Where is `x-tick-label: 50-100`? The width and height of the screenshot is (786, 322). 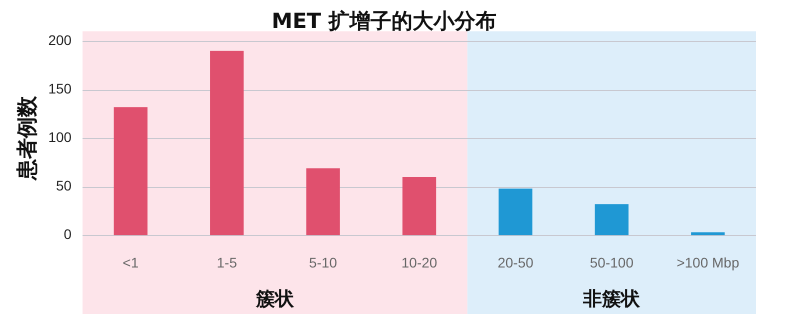
x-tick-label: 50-100 is located at coordinates (612, 262).